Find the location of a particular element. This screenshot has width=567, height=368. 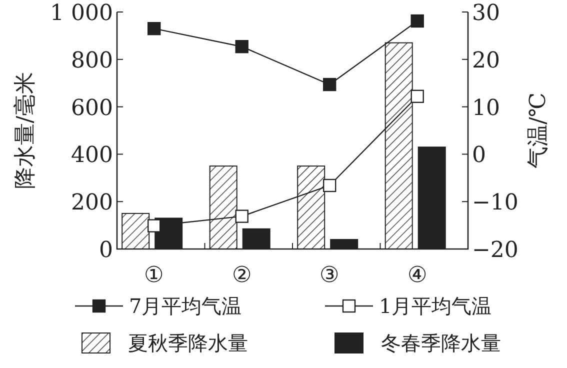

x-tick-label: ③ is located at coordinates (330, 275).